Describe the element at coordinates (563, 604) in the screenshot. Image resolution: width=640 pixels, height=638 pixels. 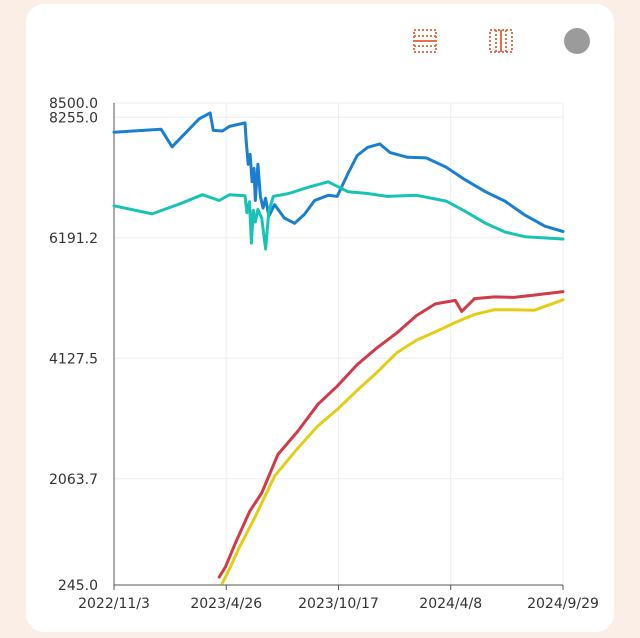
I see `x-tick-label: 2024/9/29` at that location.